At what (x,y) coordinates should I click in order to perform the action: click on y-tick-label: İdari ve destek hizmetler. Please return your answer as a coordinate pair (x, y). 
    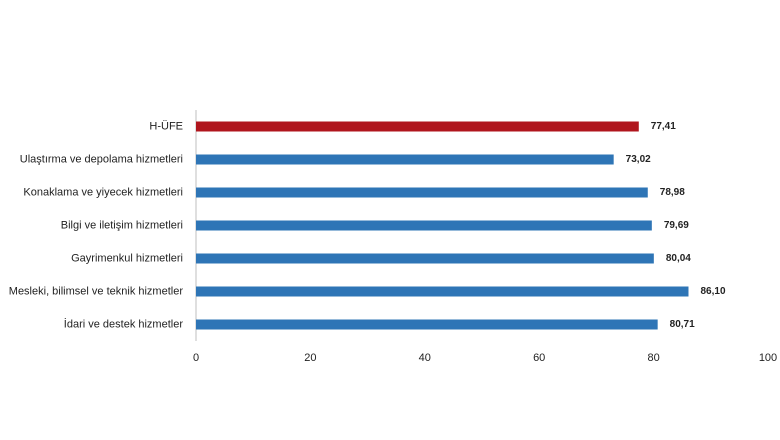
    Looking at the image, I should click on (124, 323).